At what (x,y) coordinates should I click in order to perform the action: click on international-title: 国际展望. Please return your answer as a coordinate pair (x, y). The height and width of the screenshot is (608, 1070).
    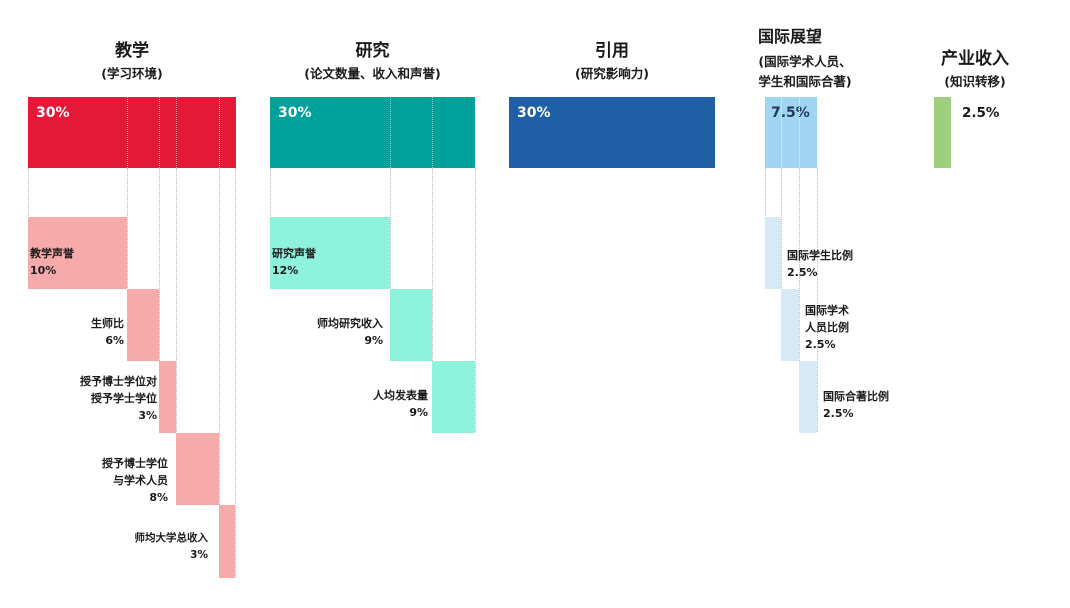
    Looking at the image, I should click on (789, 36).